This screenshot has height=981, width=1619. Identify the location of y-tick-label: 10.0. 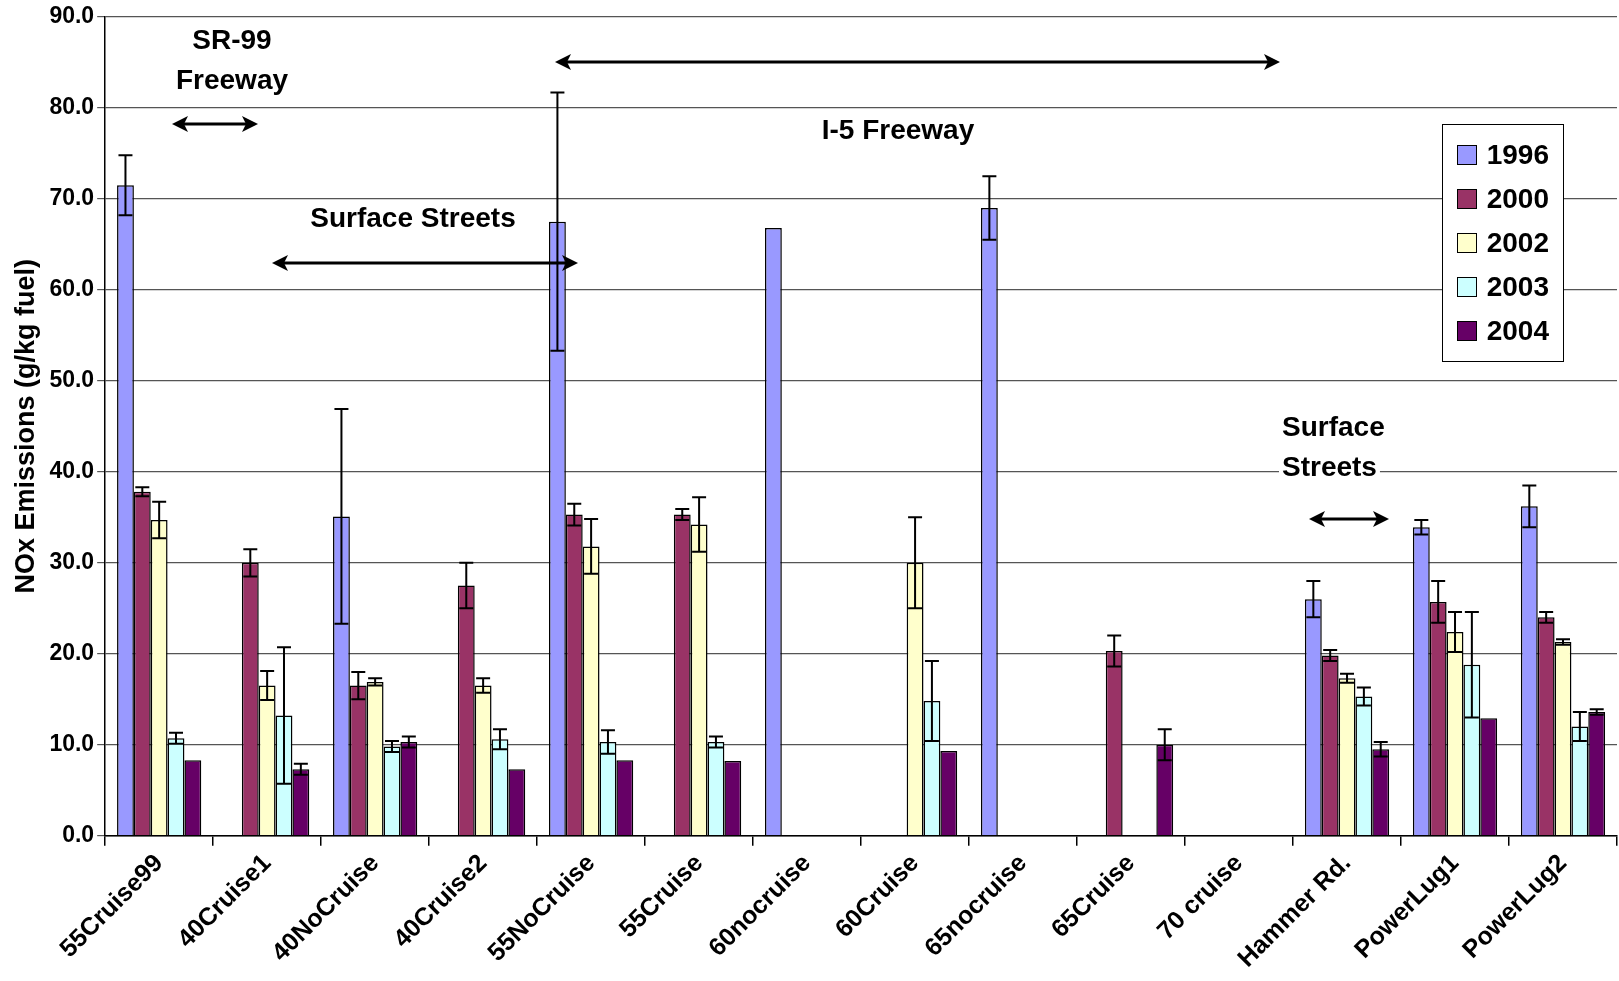
(72, 743).